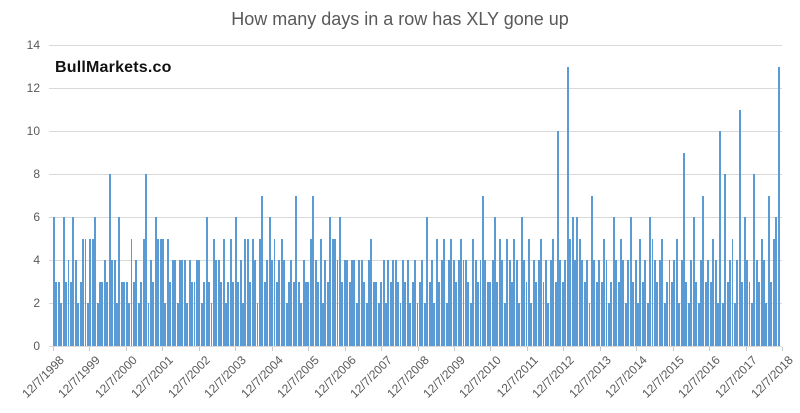 The image size is (800, 413). I want to click on y-axis-label: 8, so click(36, 174).